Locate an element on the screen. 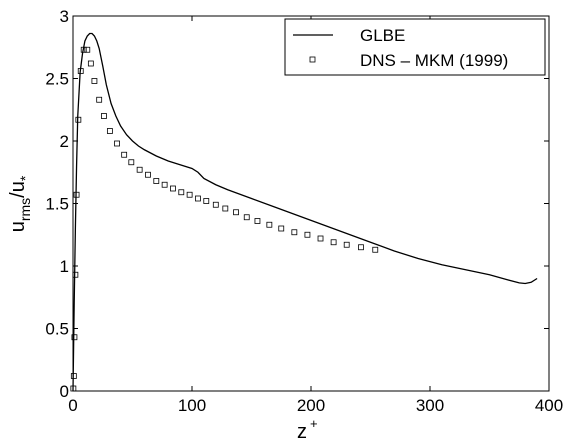 The image size is (572, 442). x-tick-label: 200 is located at coordinates (311, 405).